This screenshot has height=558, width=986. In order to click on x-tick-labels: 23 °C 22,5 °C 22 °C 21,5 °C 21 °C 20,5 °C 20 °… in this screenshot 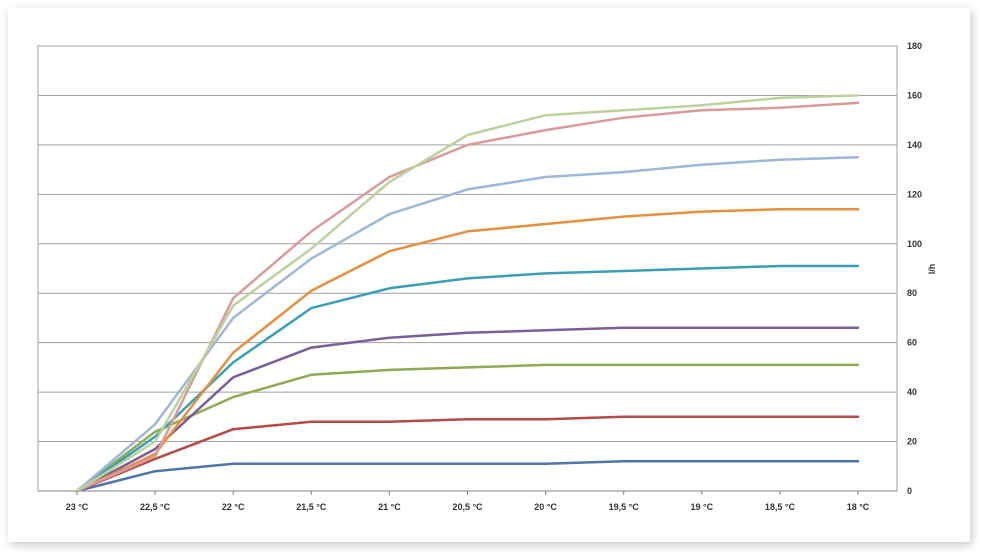, I will do `click(468, 501)`.